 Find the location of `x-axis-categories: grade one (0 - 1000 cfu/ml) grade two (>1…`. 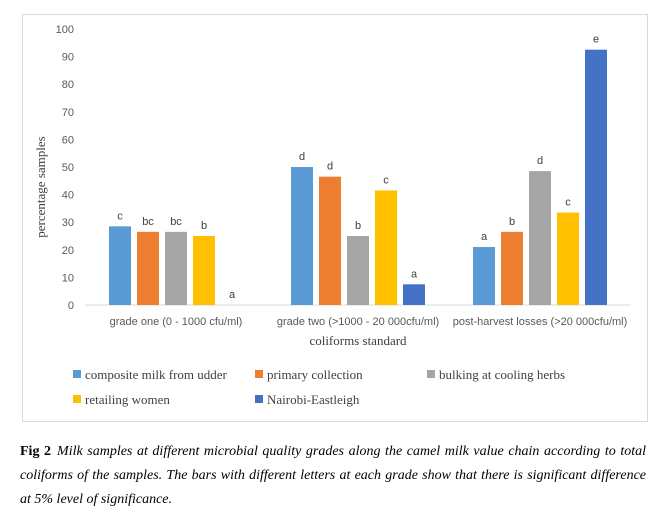

x-axis-categories: grade one (0 - 1000 cfu/ml) grade two (>1… is located at coordinates (369, 322).